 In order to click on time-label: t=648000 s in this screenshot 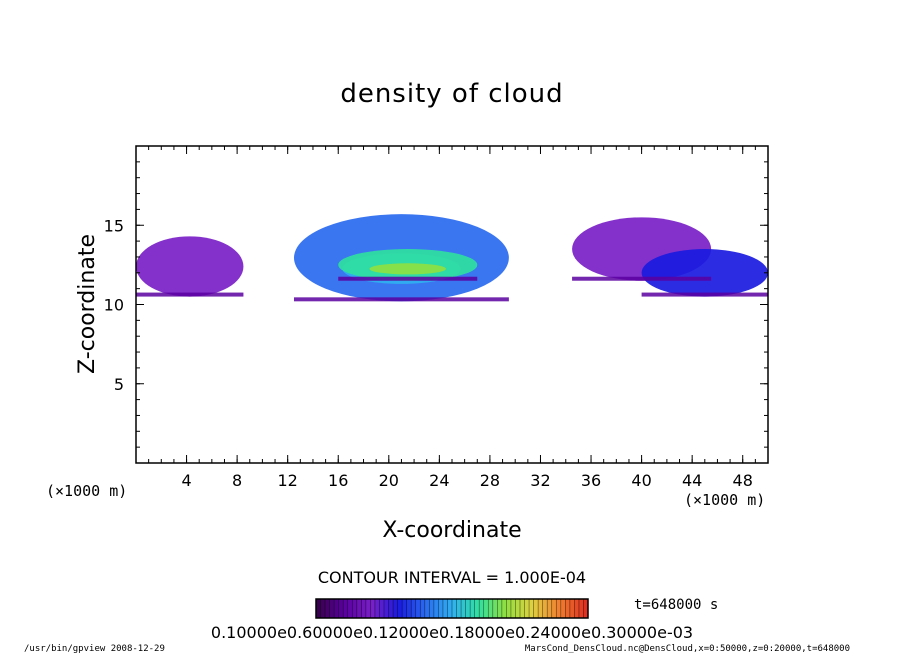, I will do `click(676, 605)`.